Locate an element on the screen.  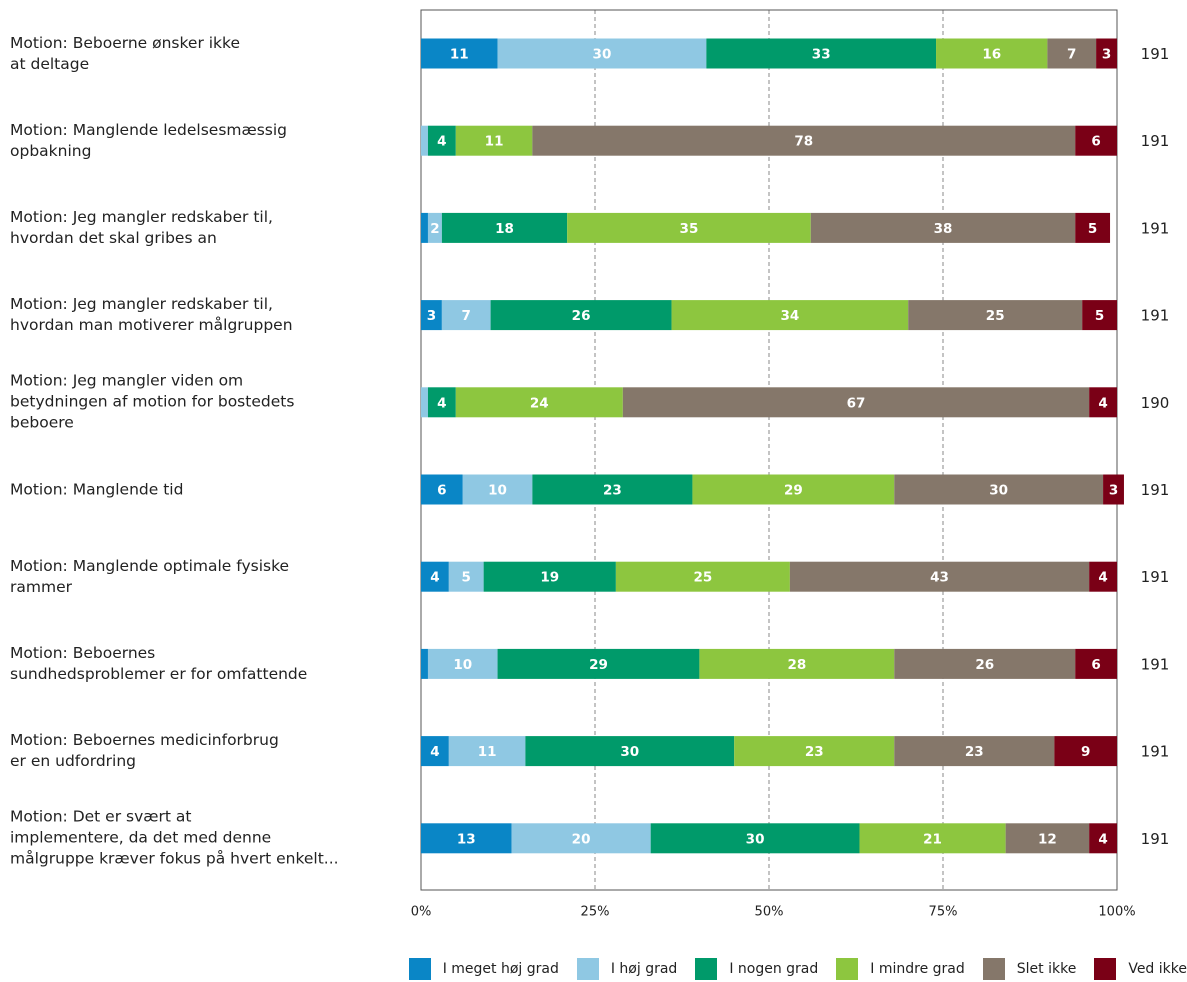
data-label: 38 is located at coordinates (943, 229).